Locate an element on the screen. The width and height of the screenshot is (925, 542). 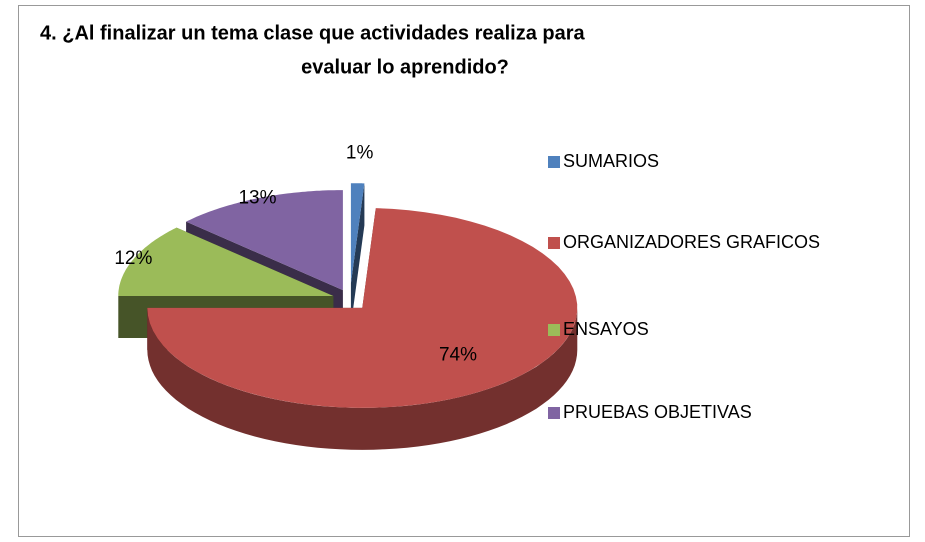
legend-label: SUMARIOS is located at coordinates (611, 161).